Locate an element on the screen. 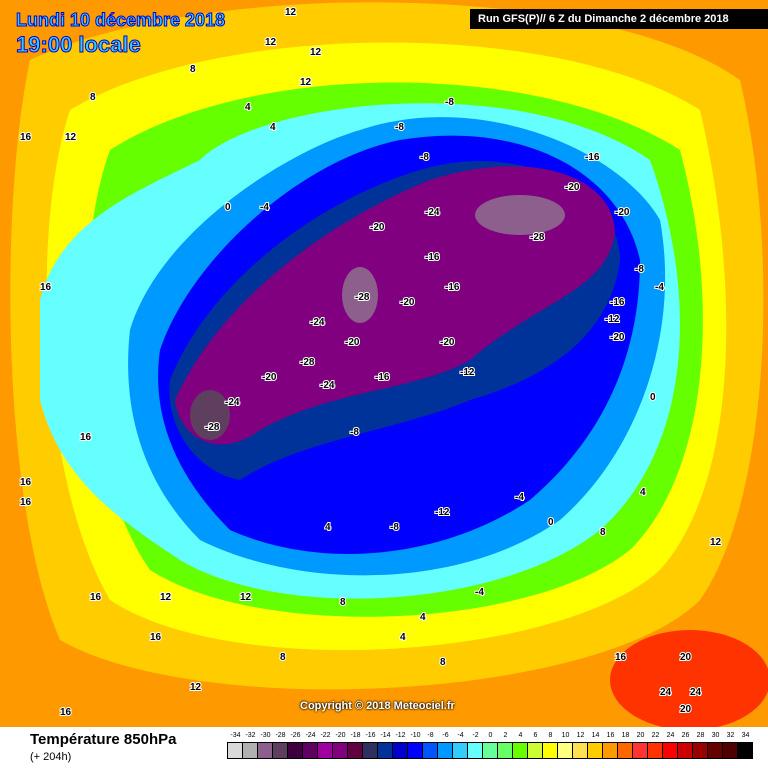 This screenshot has width=768, height=768. legend-cell: -22 is located at coordinates (325, 745).